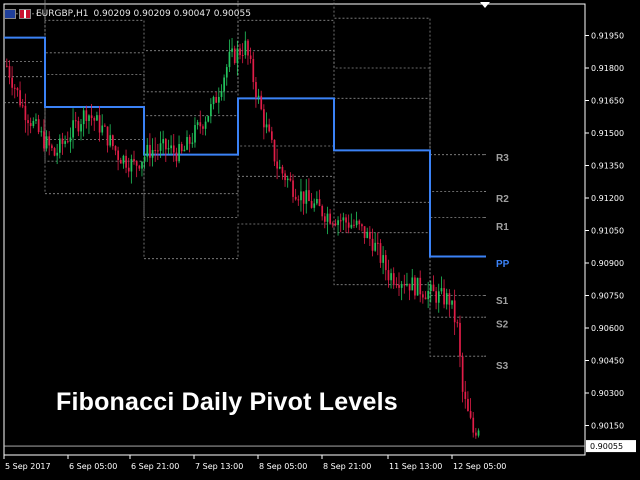  What do you see at coordinates (607, 426) in the screenshot?
I see `y-tick-label: 0.90150` at bounding box center [607, 426].